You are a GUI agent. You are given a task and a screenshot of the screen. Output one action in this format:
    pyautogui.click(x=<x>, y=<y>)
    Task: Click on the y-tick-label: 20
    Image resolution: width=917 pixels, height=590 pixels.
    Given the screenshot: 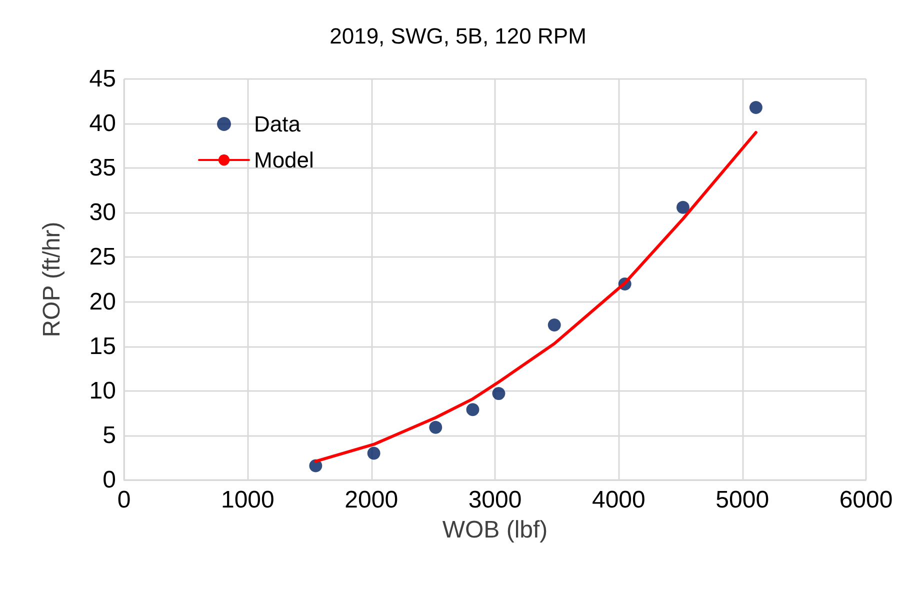 What is the action you would take?
    pyautogui.click(x=102, y=302)
    